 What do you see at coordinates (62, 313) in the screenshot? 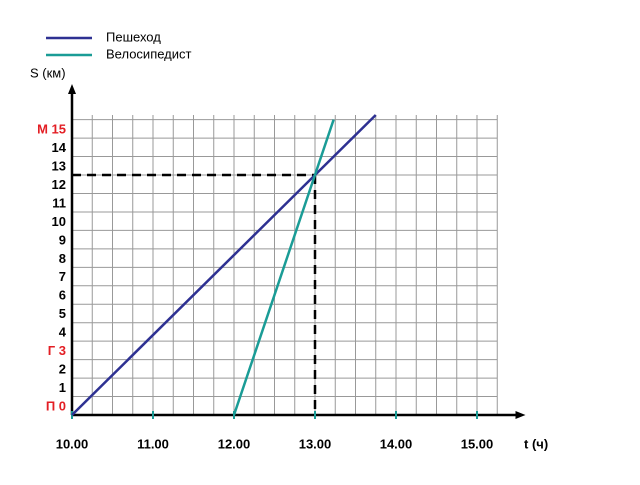
I see `y-tick-label: 5` at bounding box center [62, 313].